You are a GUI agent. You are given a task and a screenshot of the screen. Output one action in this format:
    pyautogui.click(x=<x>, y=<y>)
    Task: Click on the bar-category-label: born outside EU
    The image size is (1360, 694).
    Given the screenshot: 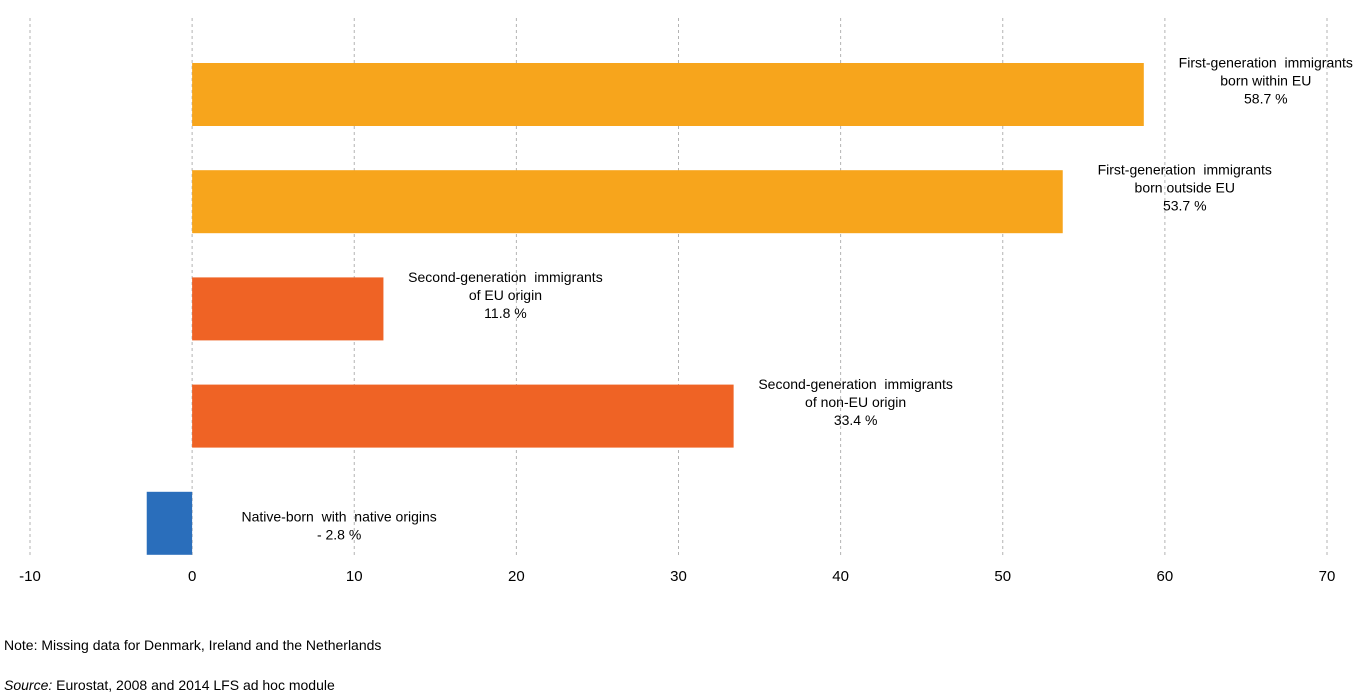 What is the action you would take?
    pyautogui.click(x=1185, y=188)
    